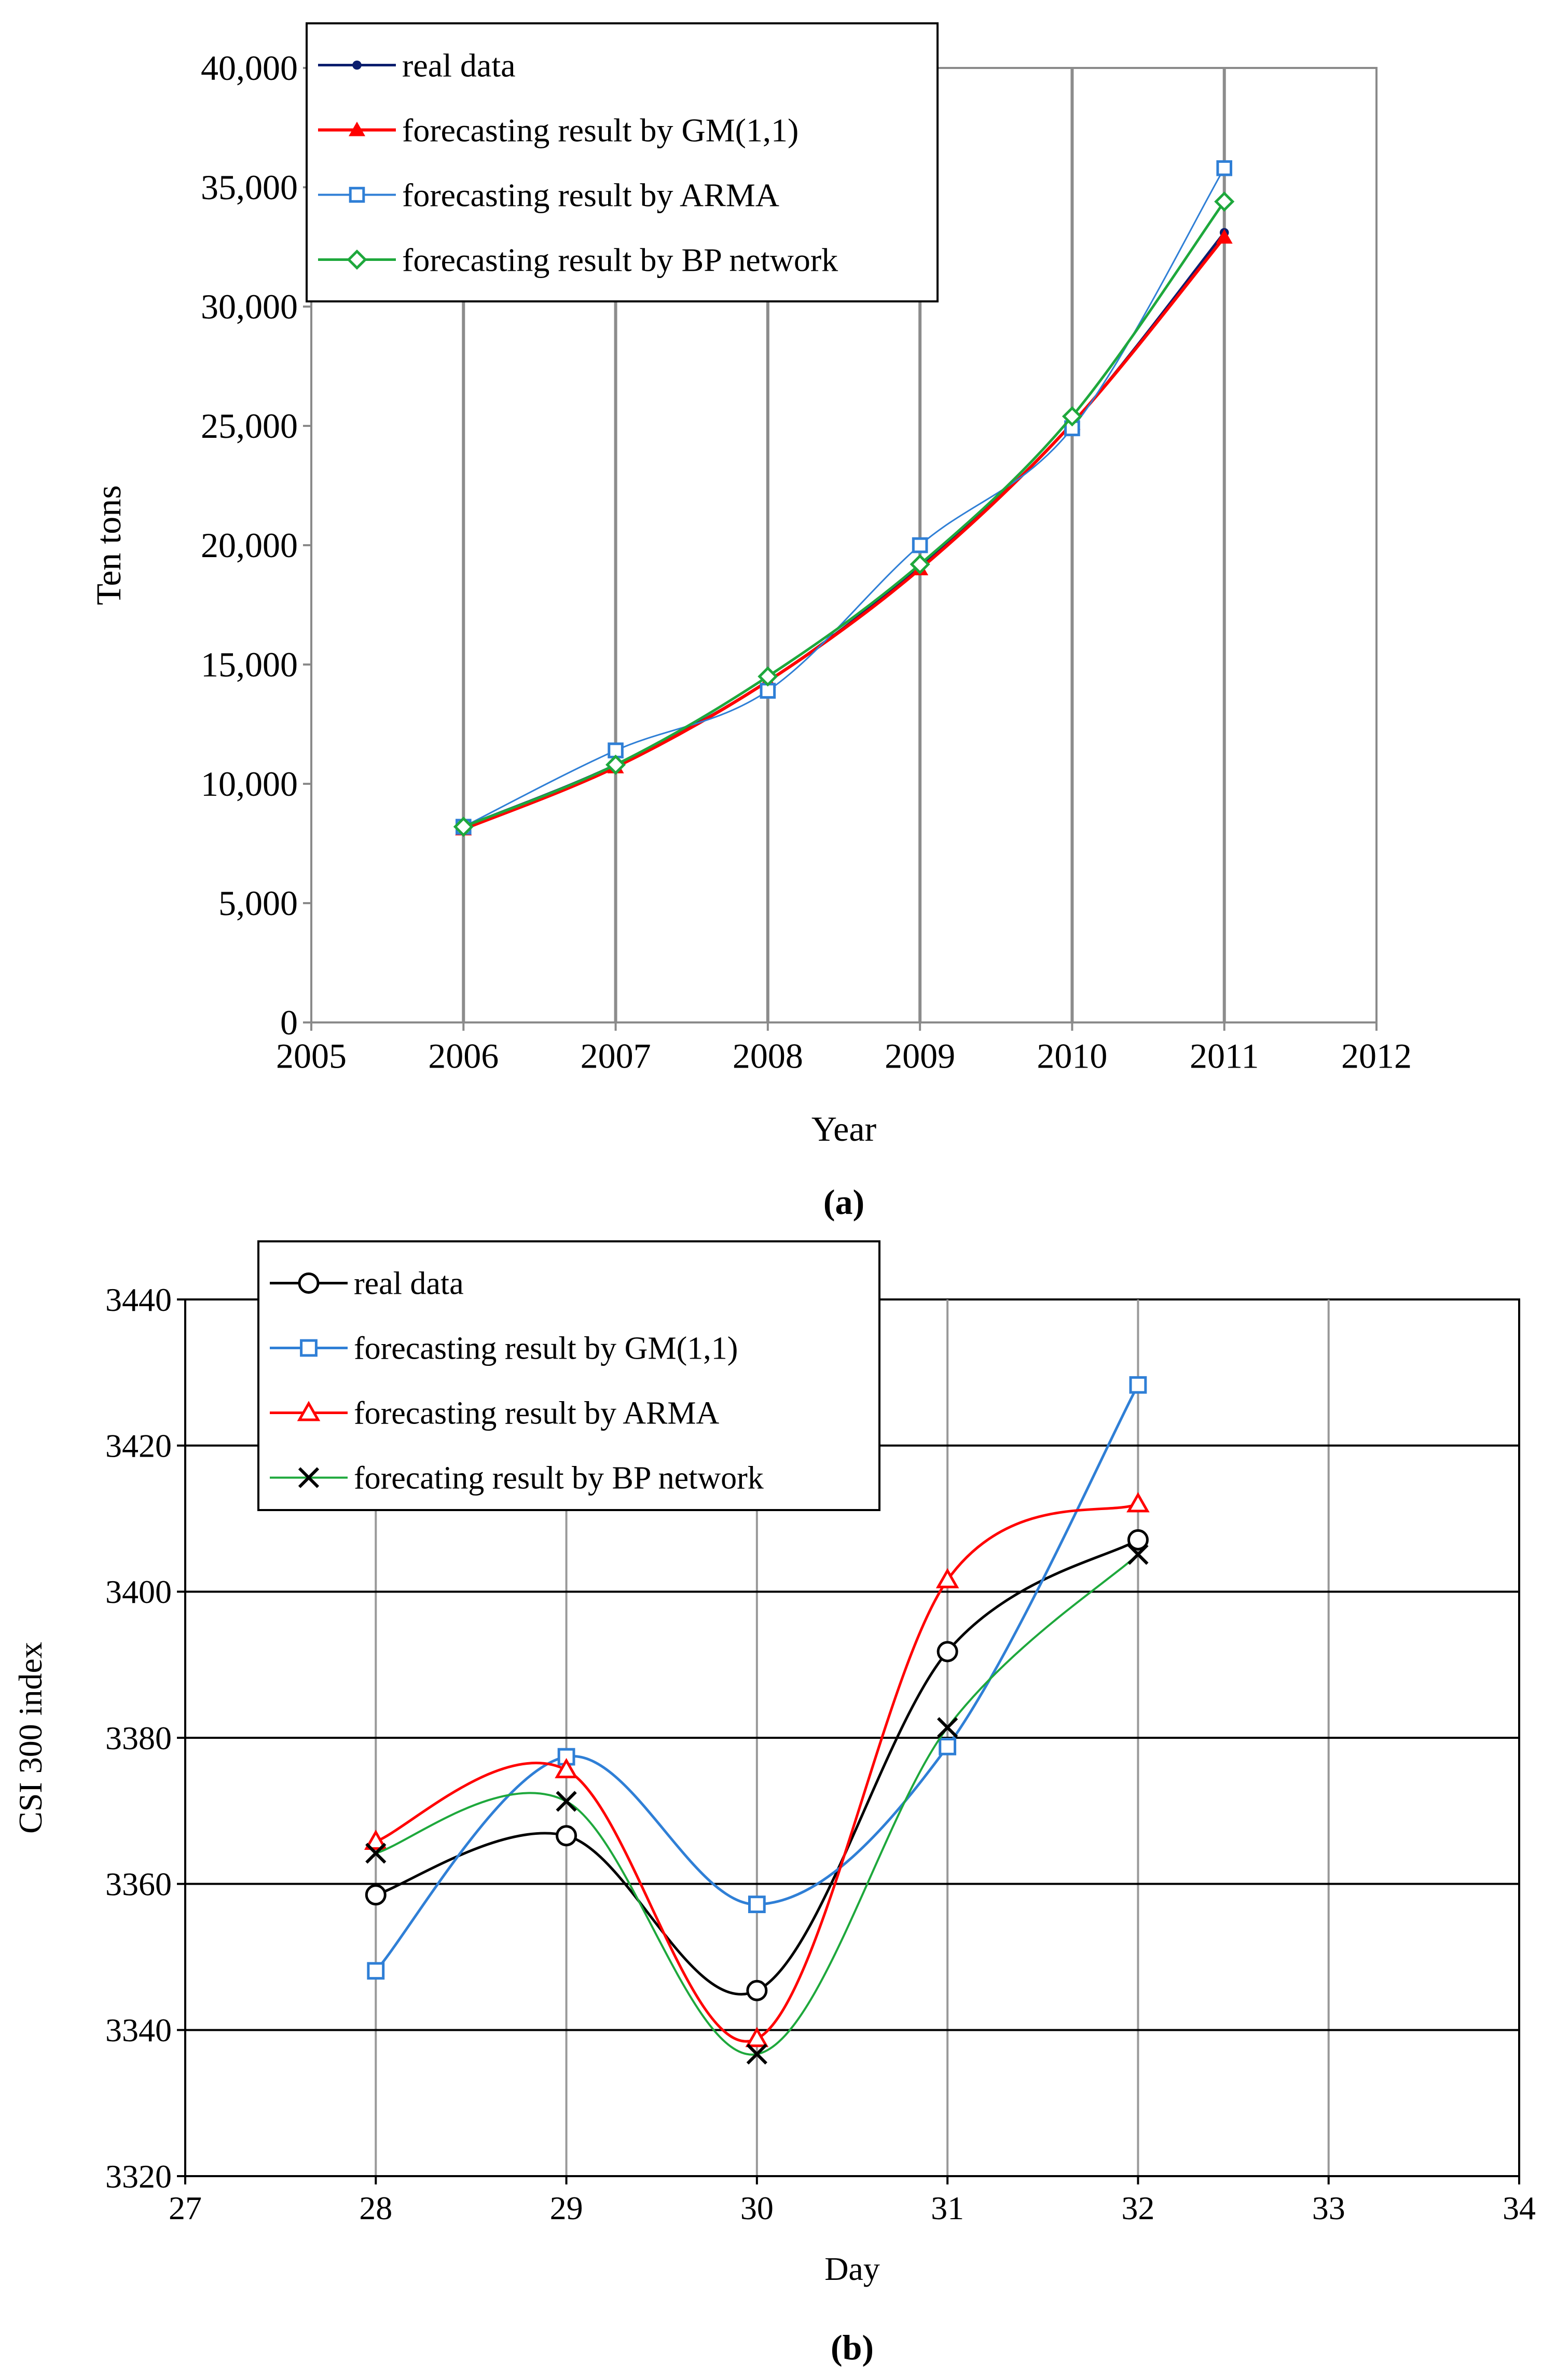 The width and height of the screenshot is (1556, 2380). What do you see at coordinates (249, 68) in the screenshot?
I see `y-tick-label: 40,000` at bounding box center [249, 68].